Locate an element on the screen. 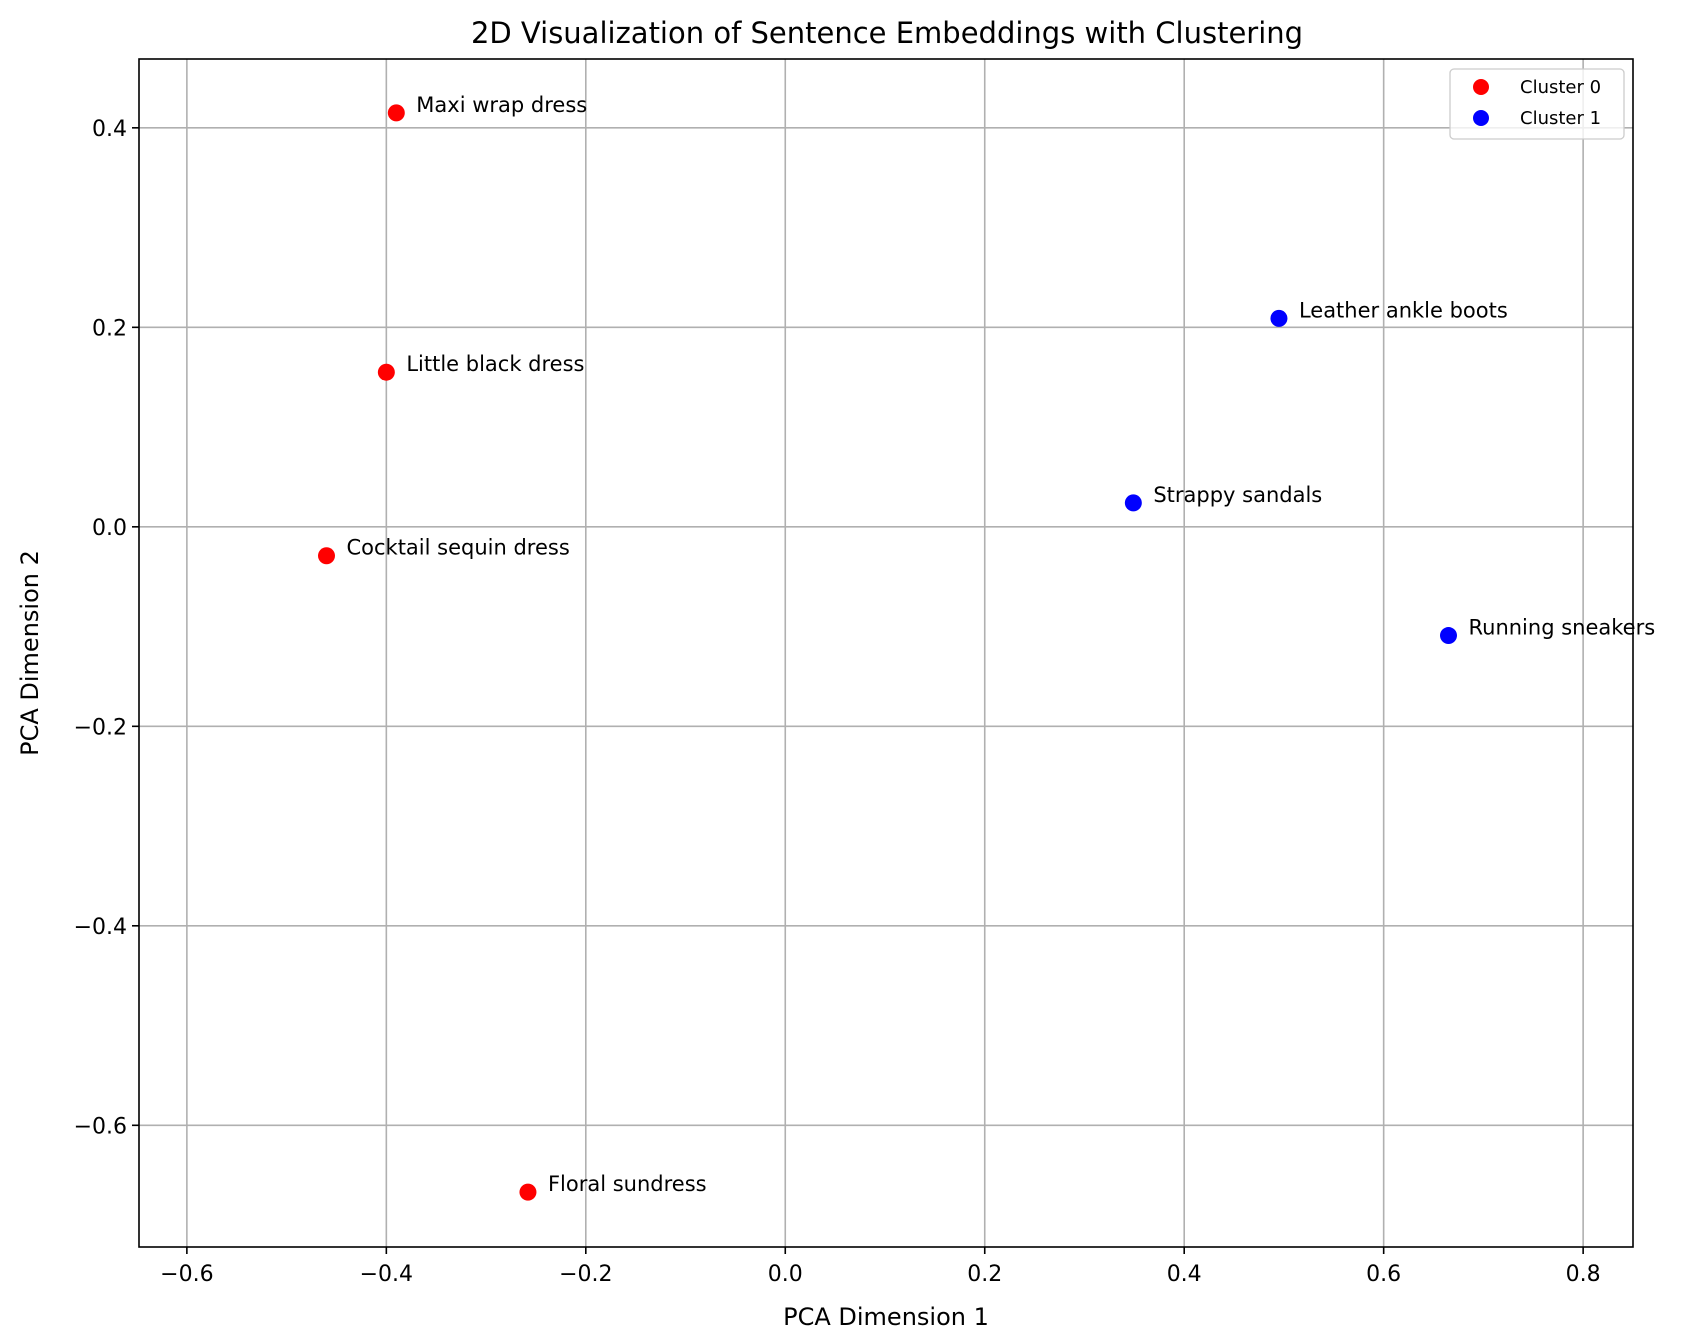 The width and height of the screenshot is (1693, 1342). y-tick-label: −0.2 is located at coordinates (100, 727).